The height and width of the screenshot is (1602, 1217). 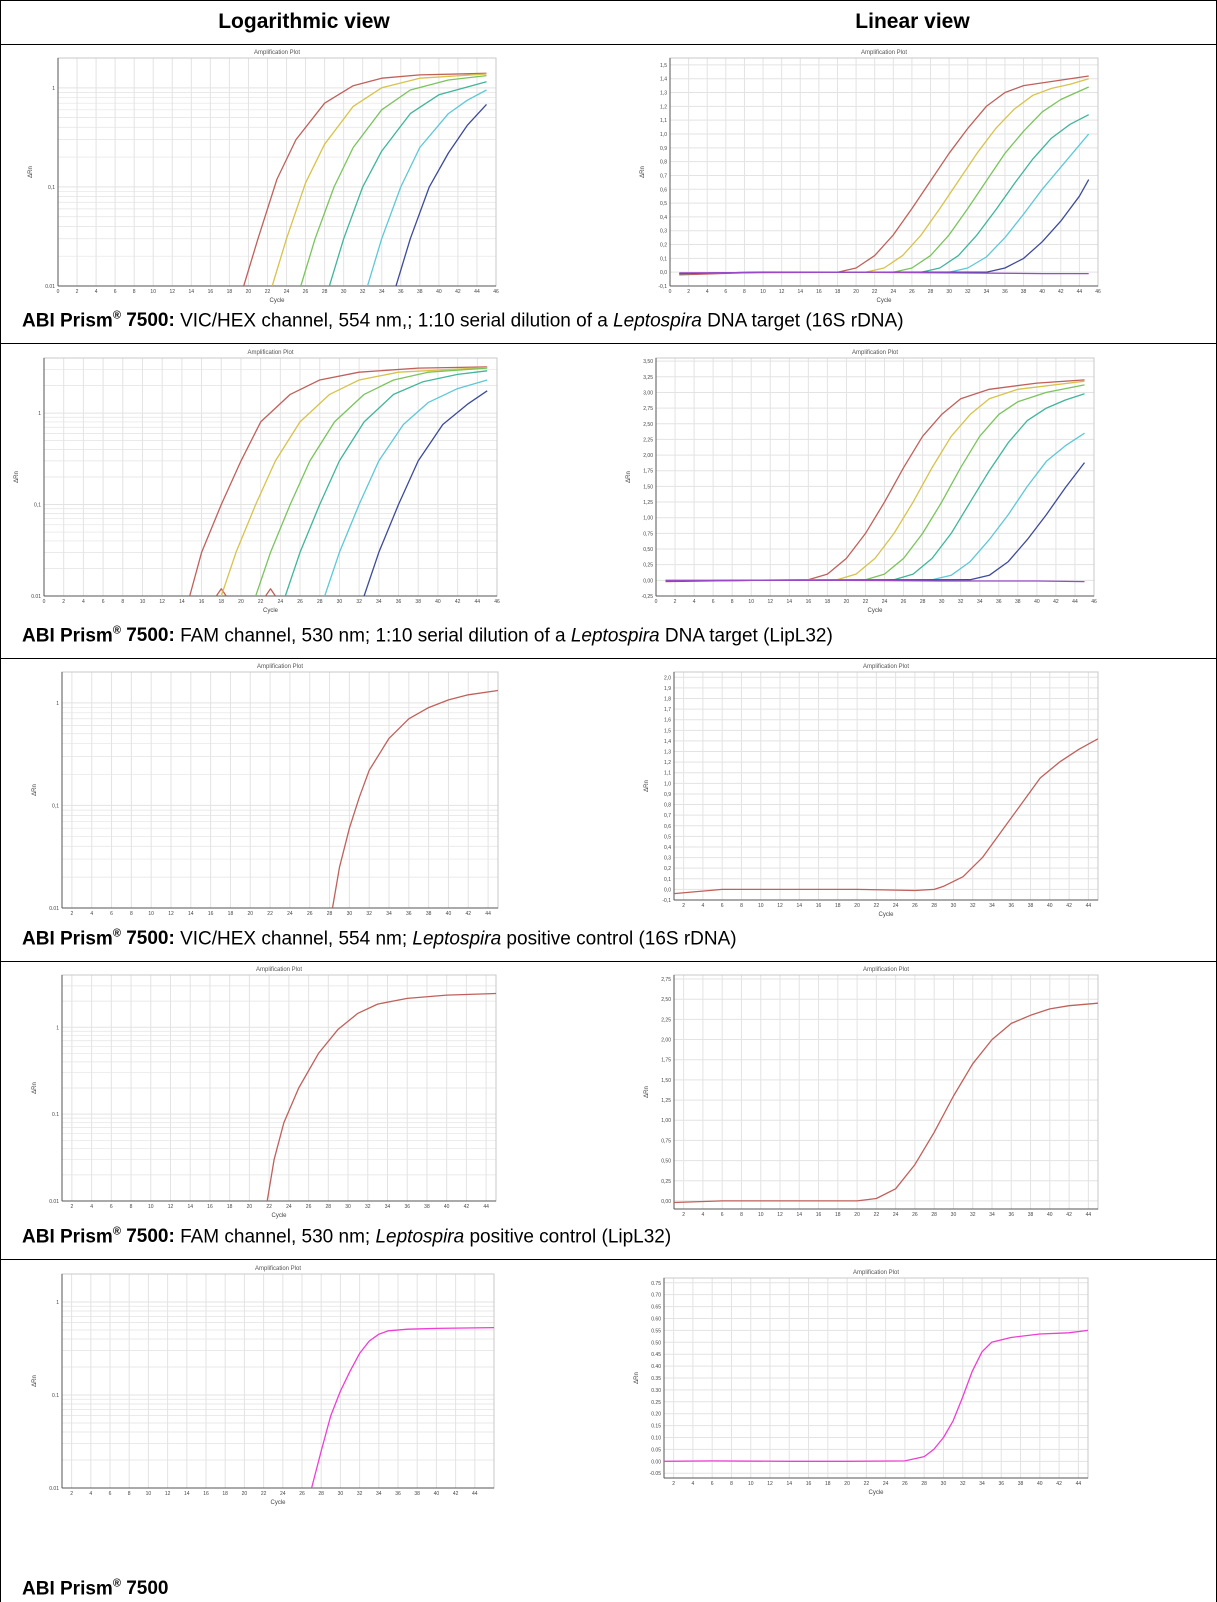 What do you see at coordinates (934, 906) in the screenshot?
I see `x-tick-label: 28` at bounding box center [934, 906].